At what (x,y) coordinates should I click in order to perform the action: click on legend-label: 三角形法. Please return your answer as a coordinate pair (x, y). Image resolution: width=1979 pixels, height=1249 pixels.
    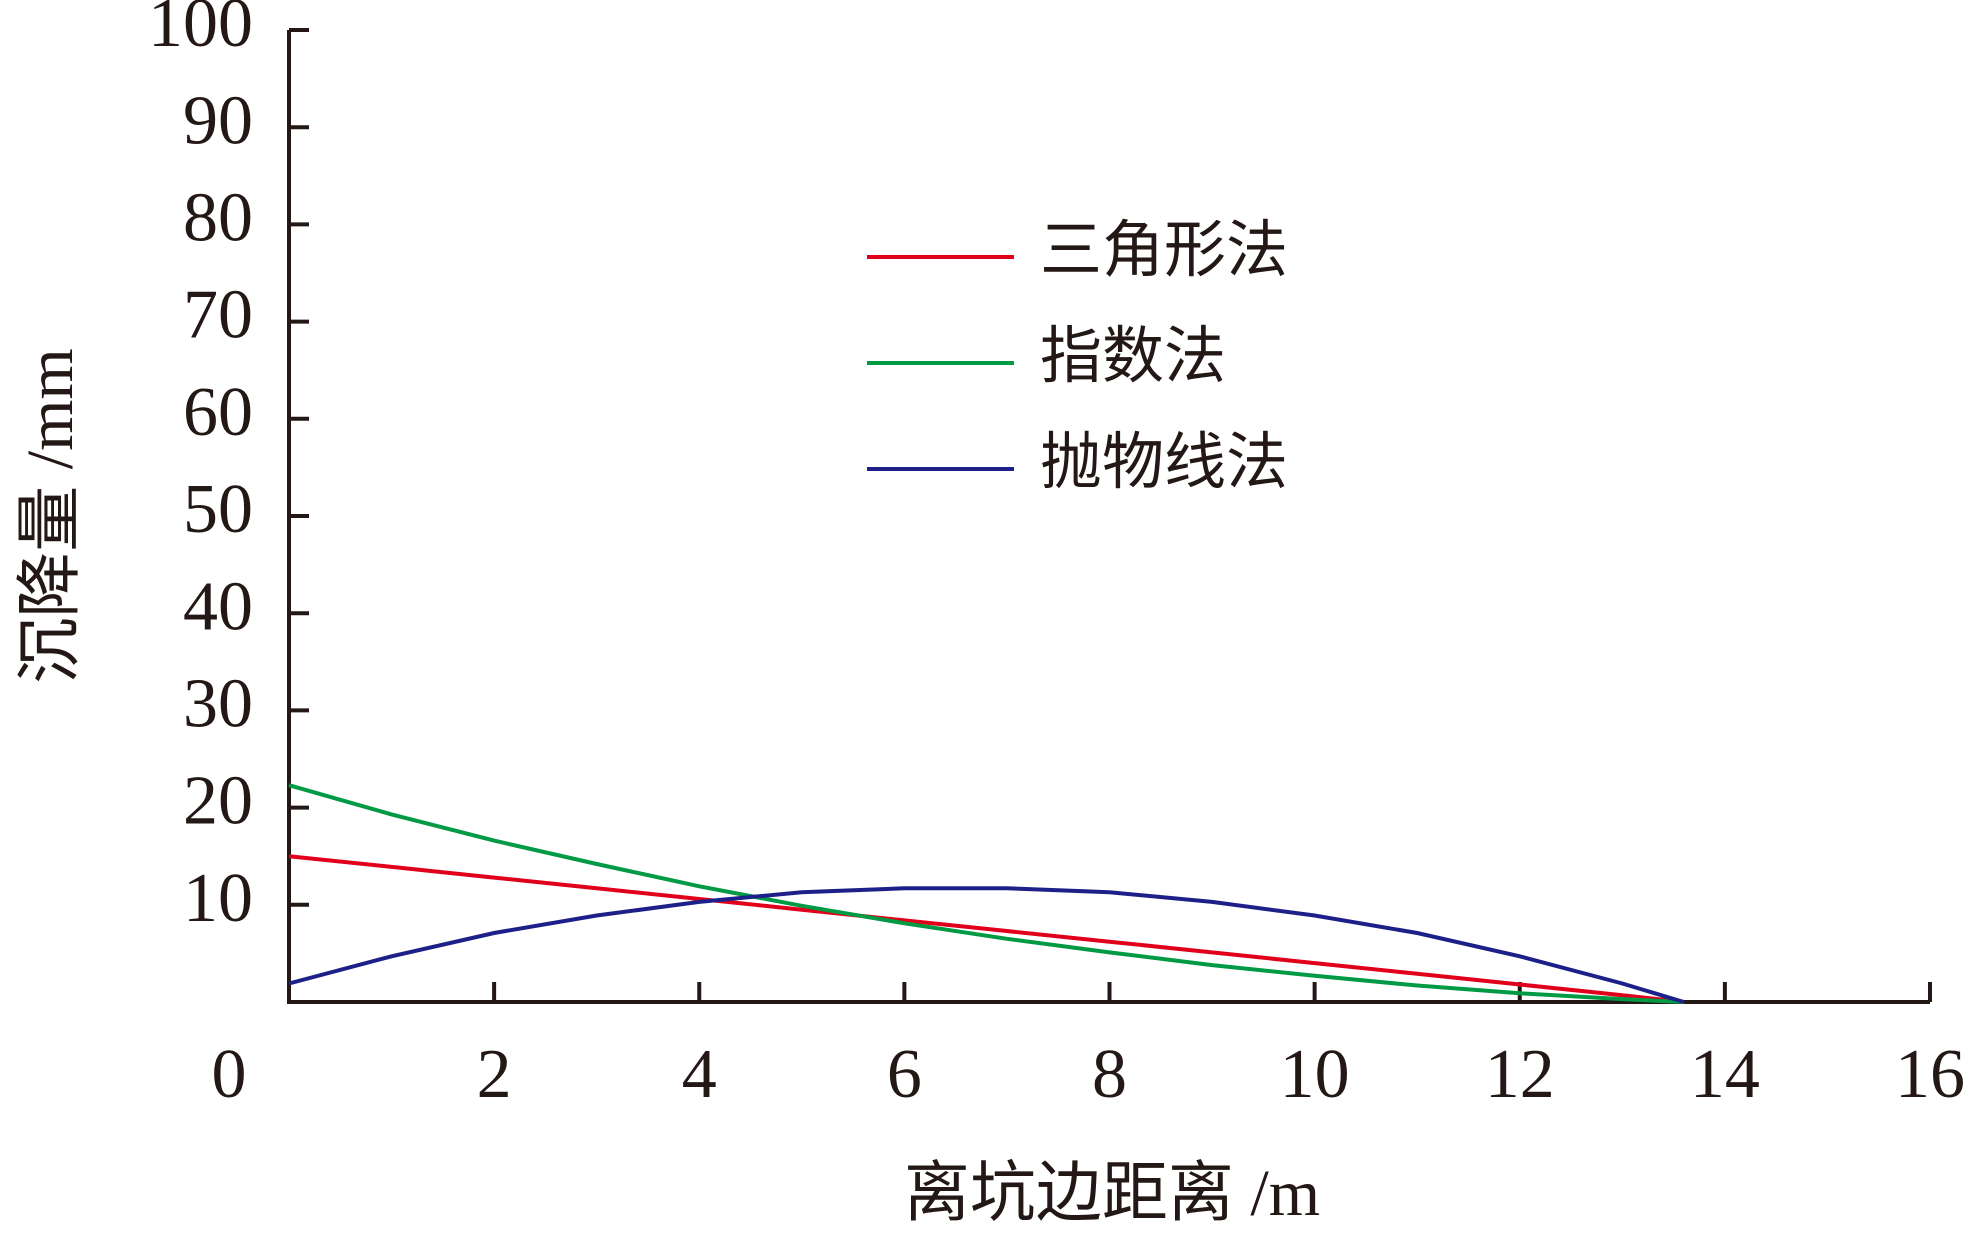
    Looking at the image, I should click on (1164, 251).